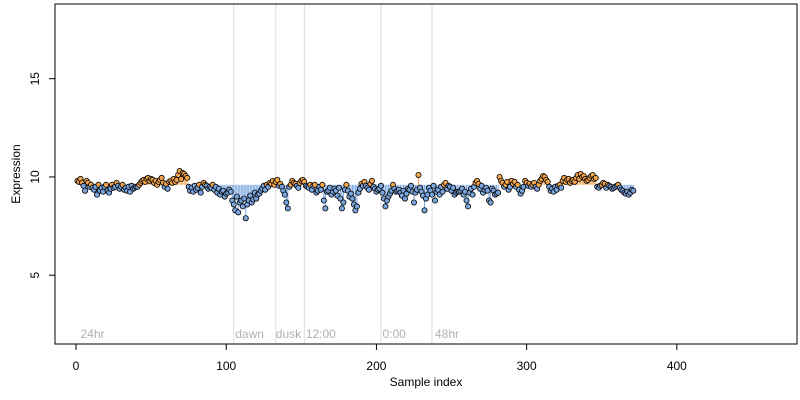 The image size is (800, 400). What do you see at coordinates (380, 358) in the screenshot?
I see `x-axis: 0 100 200 300 400` at bounding box center [380, 358].